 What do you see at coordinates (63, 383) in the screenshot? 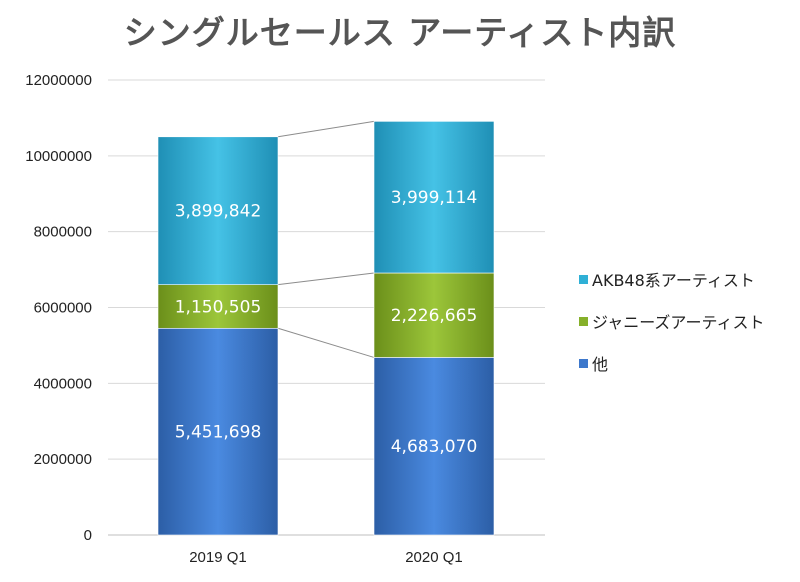
I see `y-tick-label-2: 4000000` at bounding box center [63, 383].